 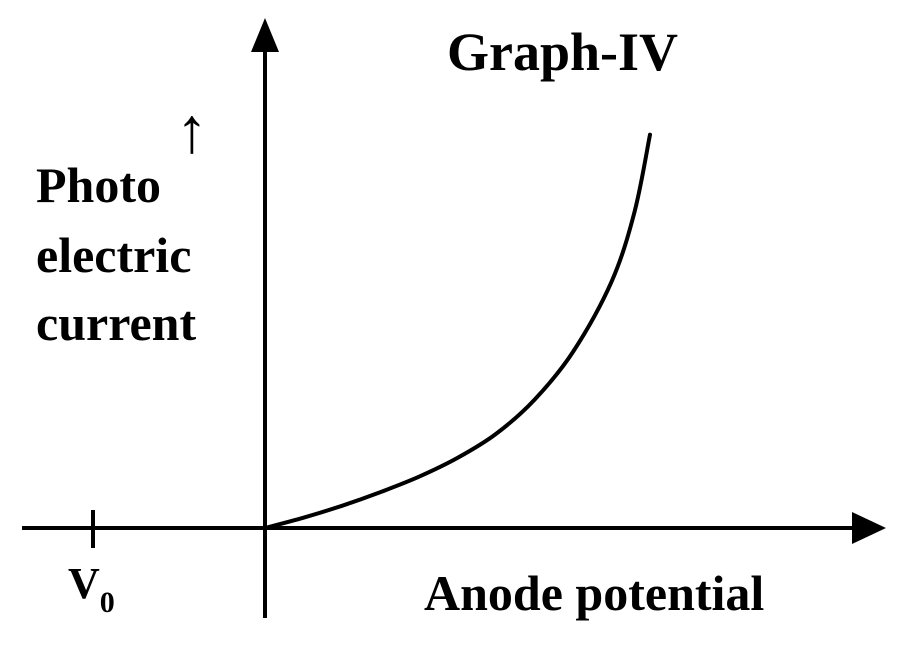 I want to click on chart-title: Graph-IV, so click(x=562, y=52).